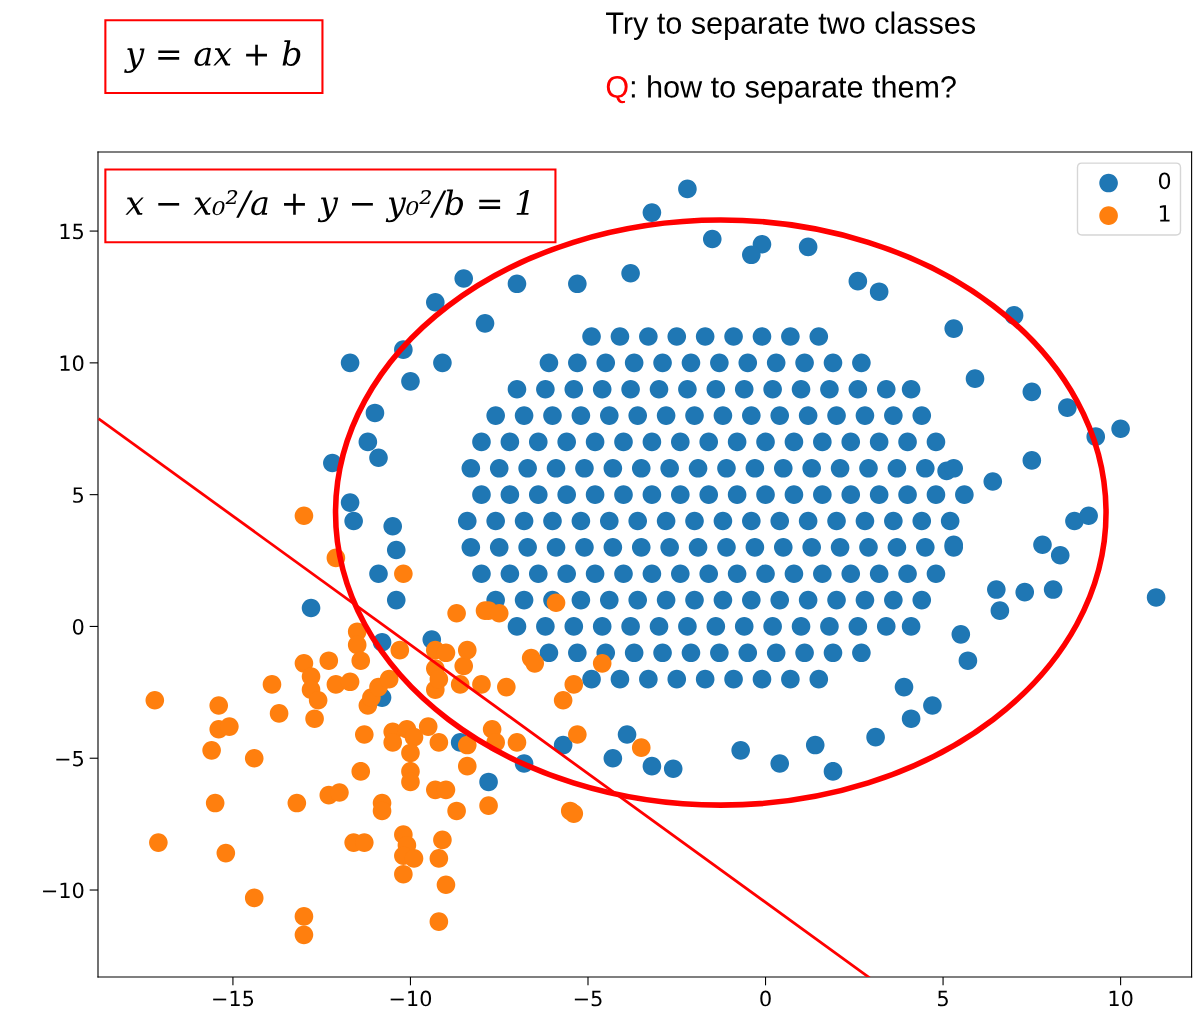 The height and width of the screenshot is (1029, 1194). I want to click on annotation: x − x₀²/a + y − y₀²/b = 1, so click(327, 206).